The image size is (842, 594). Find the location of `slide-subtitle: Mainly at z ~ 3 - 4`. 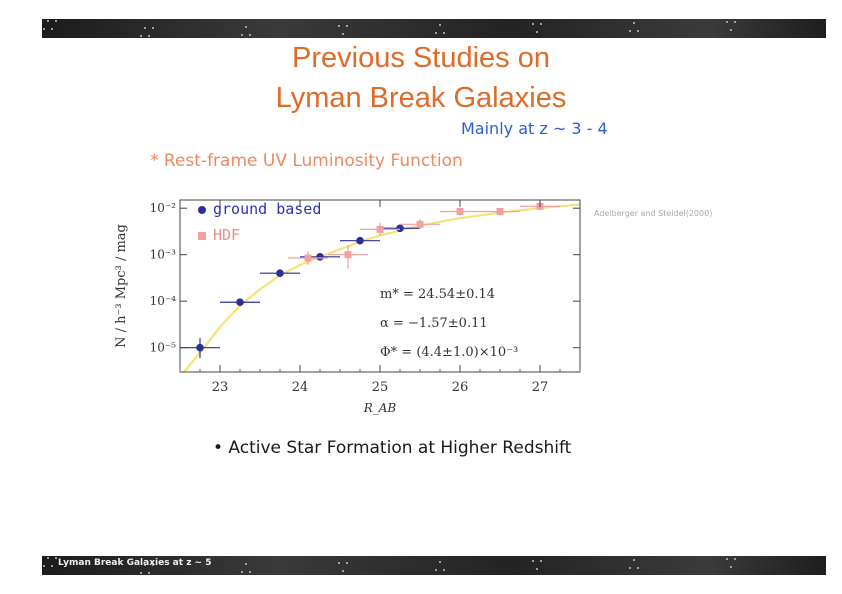

slide-subtitle: Mainly at z ~ 3 - 4 is located at coordinates (534, 128).